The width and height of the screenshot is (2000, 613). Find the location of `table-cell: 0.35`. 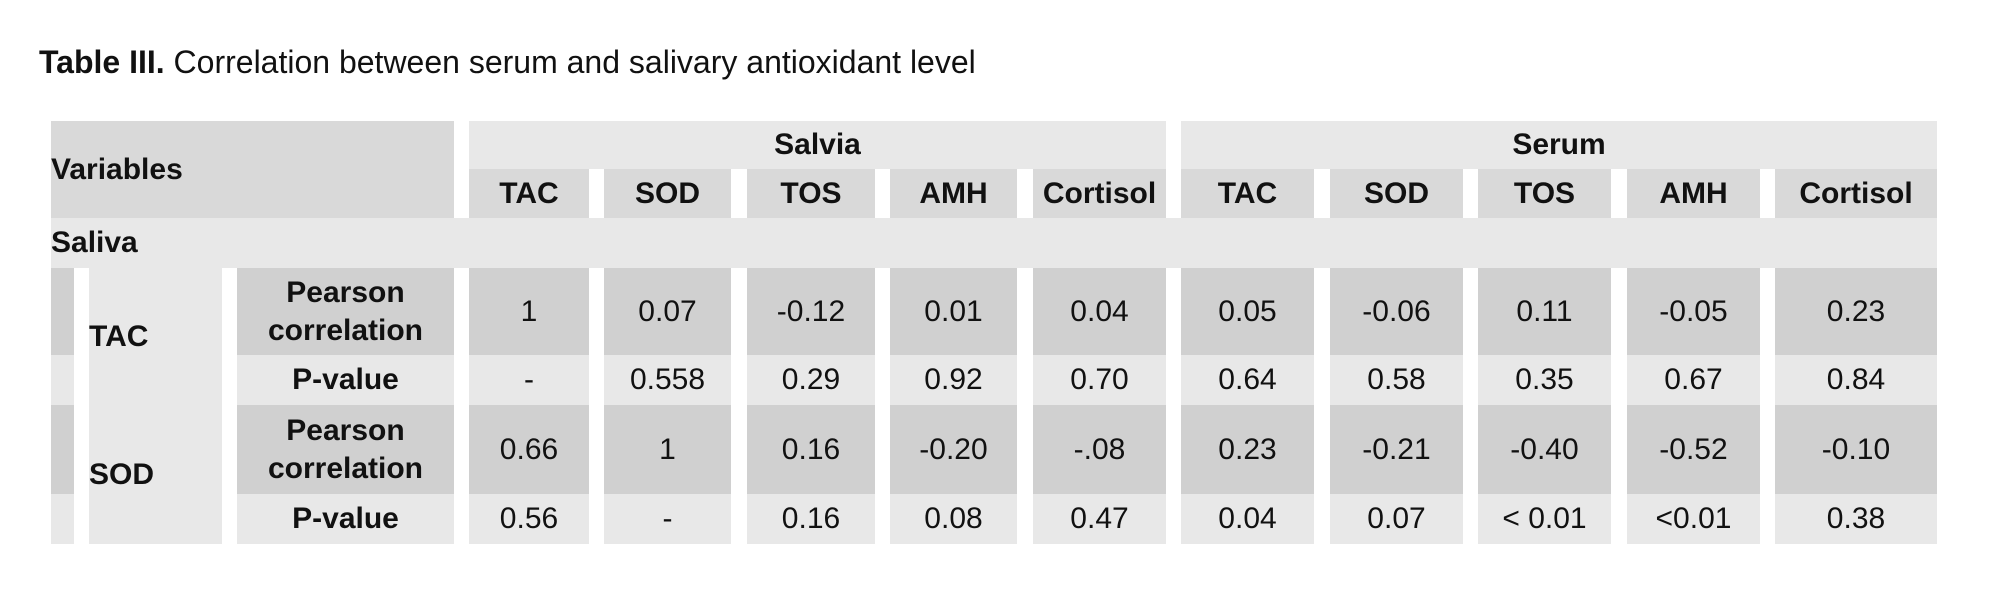

table-cell: 0.35 is located at coordinates (1544, 380).